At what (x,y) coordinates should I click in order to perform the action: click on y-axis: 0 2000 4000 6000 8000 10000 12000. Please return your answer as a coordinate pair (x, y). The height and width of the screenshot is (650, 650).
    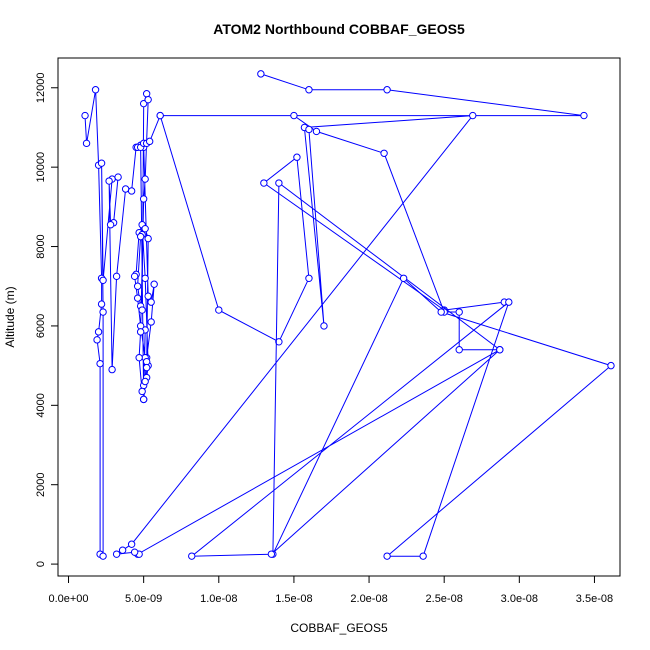
    Looking at the image, I should click on (47, 319).